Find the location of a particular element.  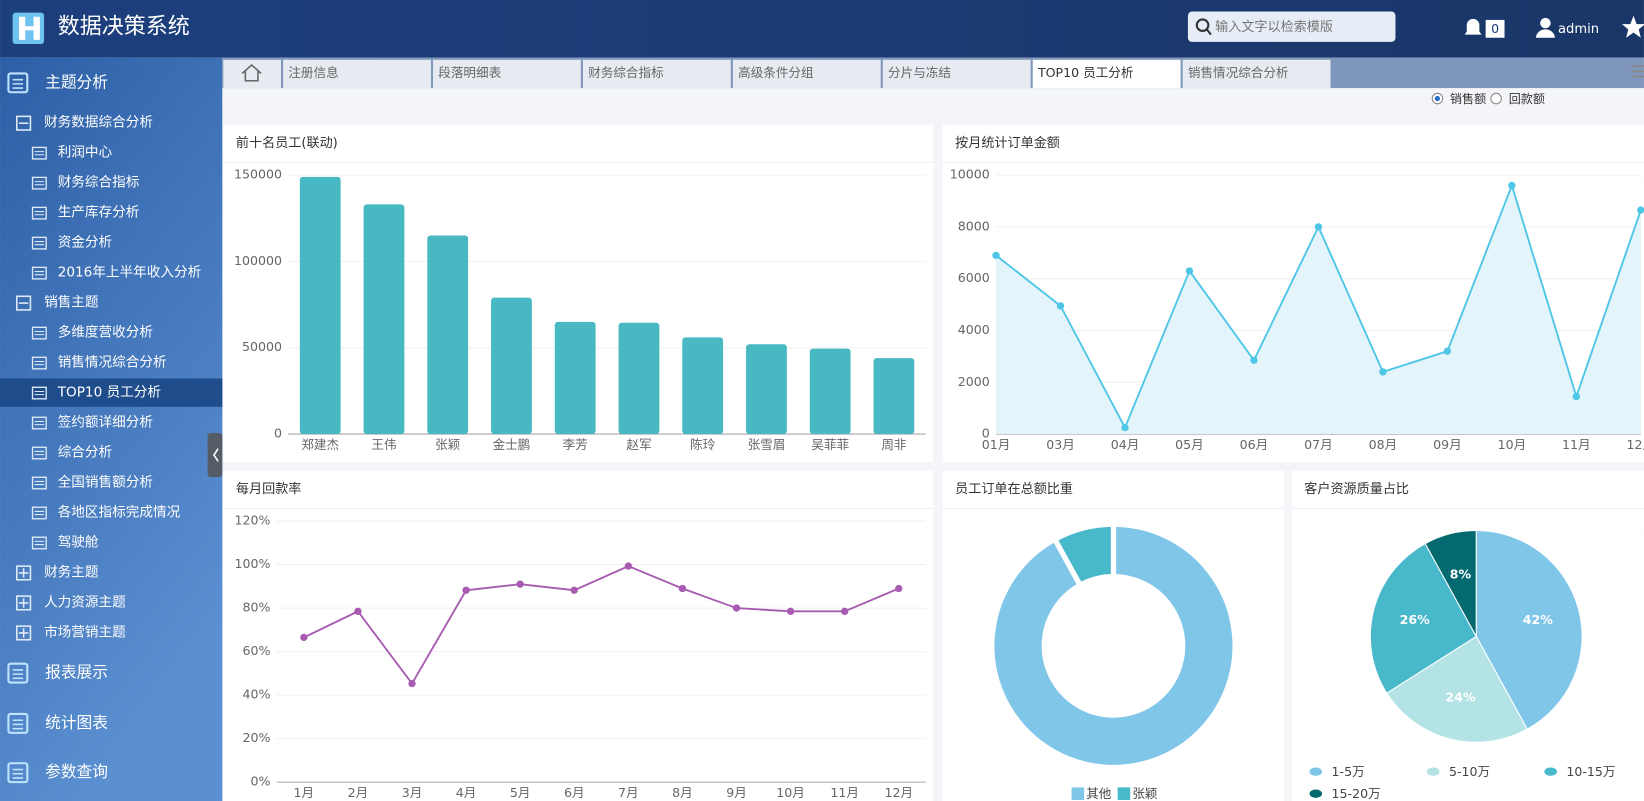

menu-item: 综合分析 is located at coordinates (85, 453).